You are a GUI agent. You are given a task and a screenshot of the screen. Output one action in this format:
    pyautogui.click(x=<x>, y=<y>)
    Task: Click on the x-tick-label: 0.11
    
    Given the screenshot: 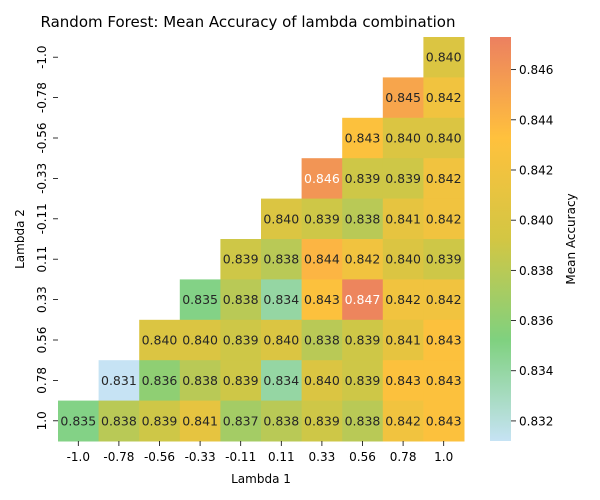 What is the action you would take?
    pyautogui.click(x=281, y=457)
    